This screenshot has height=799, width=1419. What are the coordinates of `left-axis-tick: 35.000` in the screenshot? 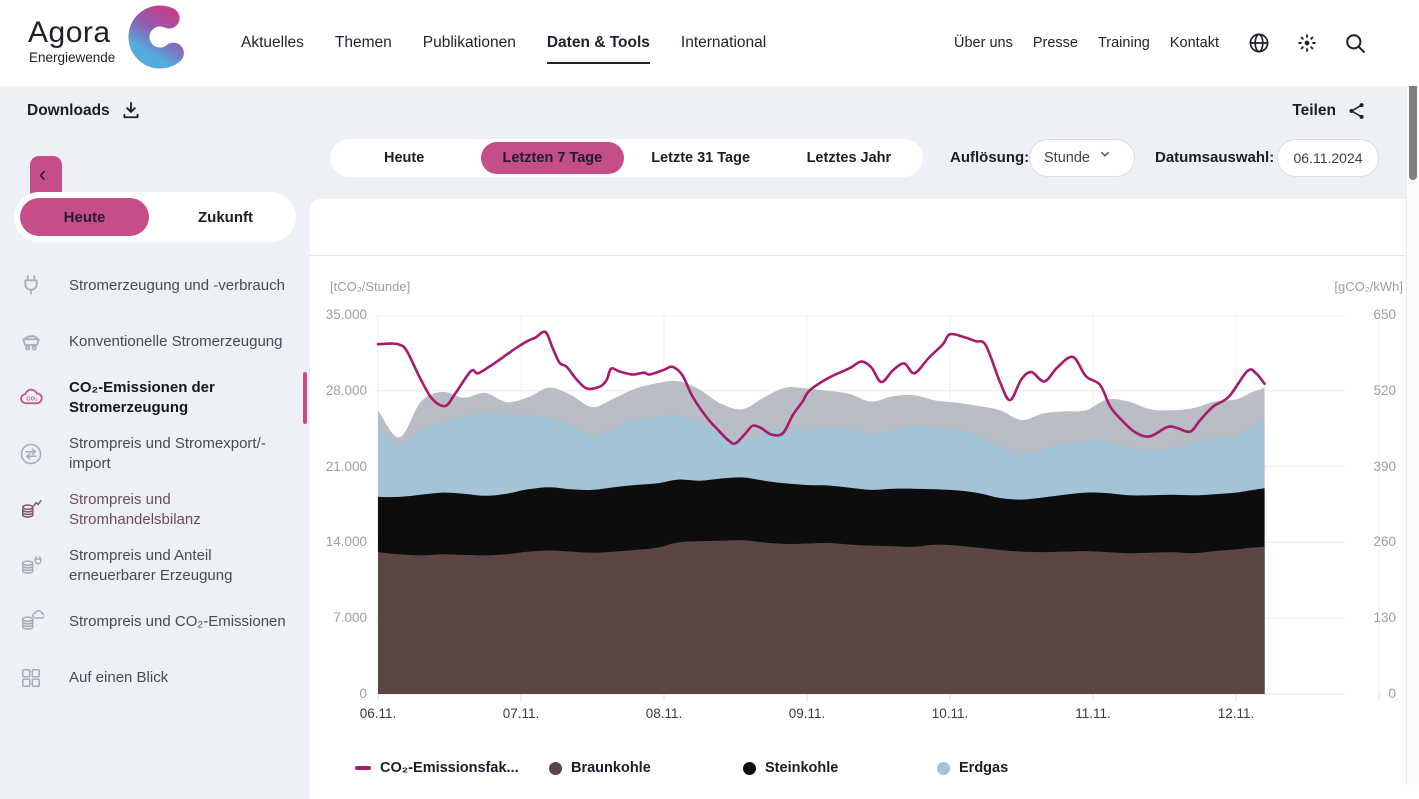 It's located at (346, 314).